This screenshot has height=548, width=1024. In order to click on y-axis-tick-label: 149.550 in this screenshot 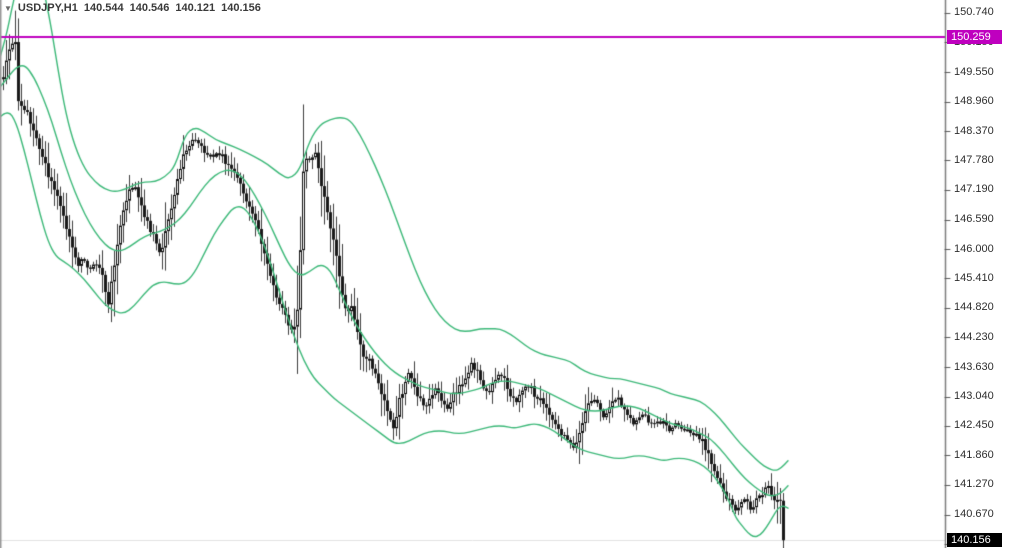, I will do `click(974, 71)`.